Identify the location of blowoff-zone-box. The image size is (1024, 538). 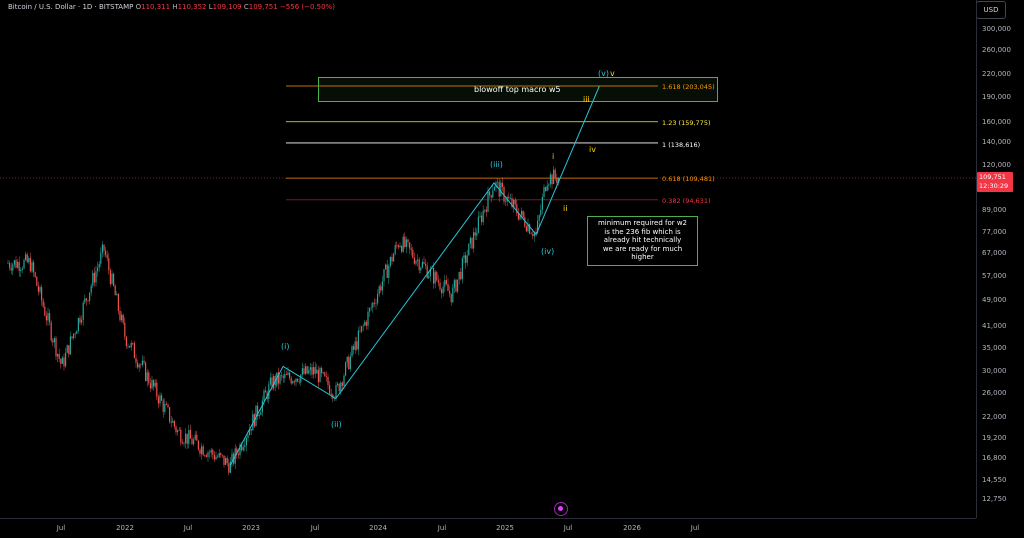
(518, 89).